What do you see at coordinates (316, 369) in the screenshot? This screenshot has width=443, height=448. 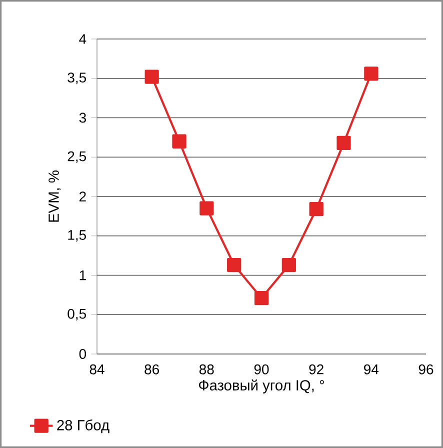 I see `x-tick-label: 92` at bounding box center [316, 369].